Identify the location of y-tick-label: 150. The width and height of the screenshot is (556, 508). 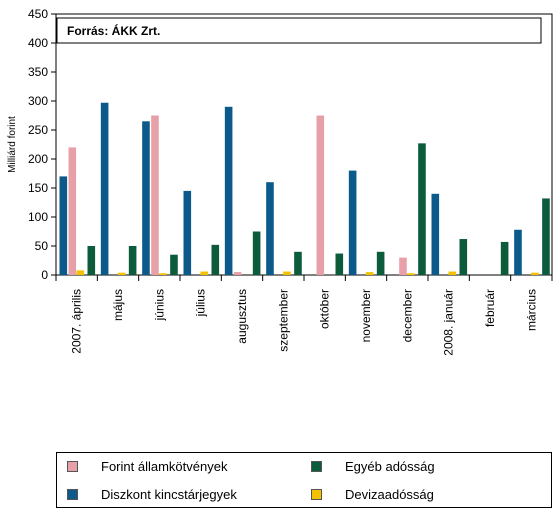
(38, 188).